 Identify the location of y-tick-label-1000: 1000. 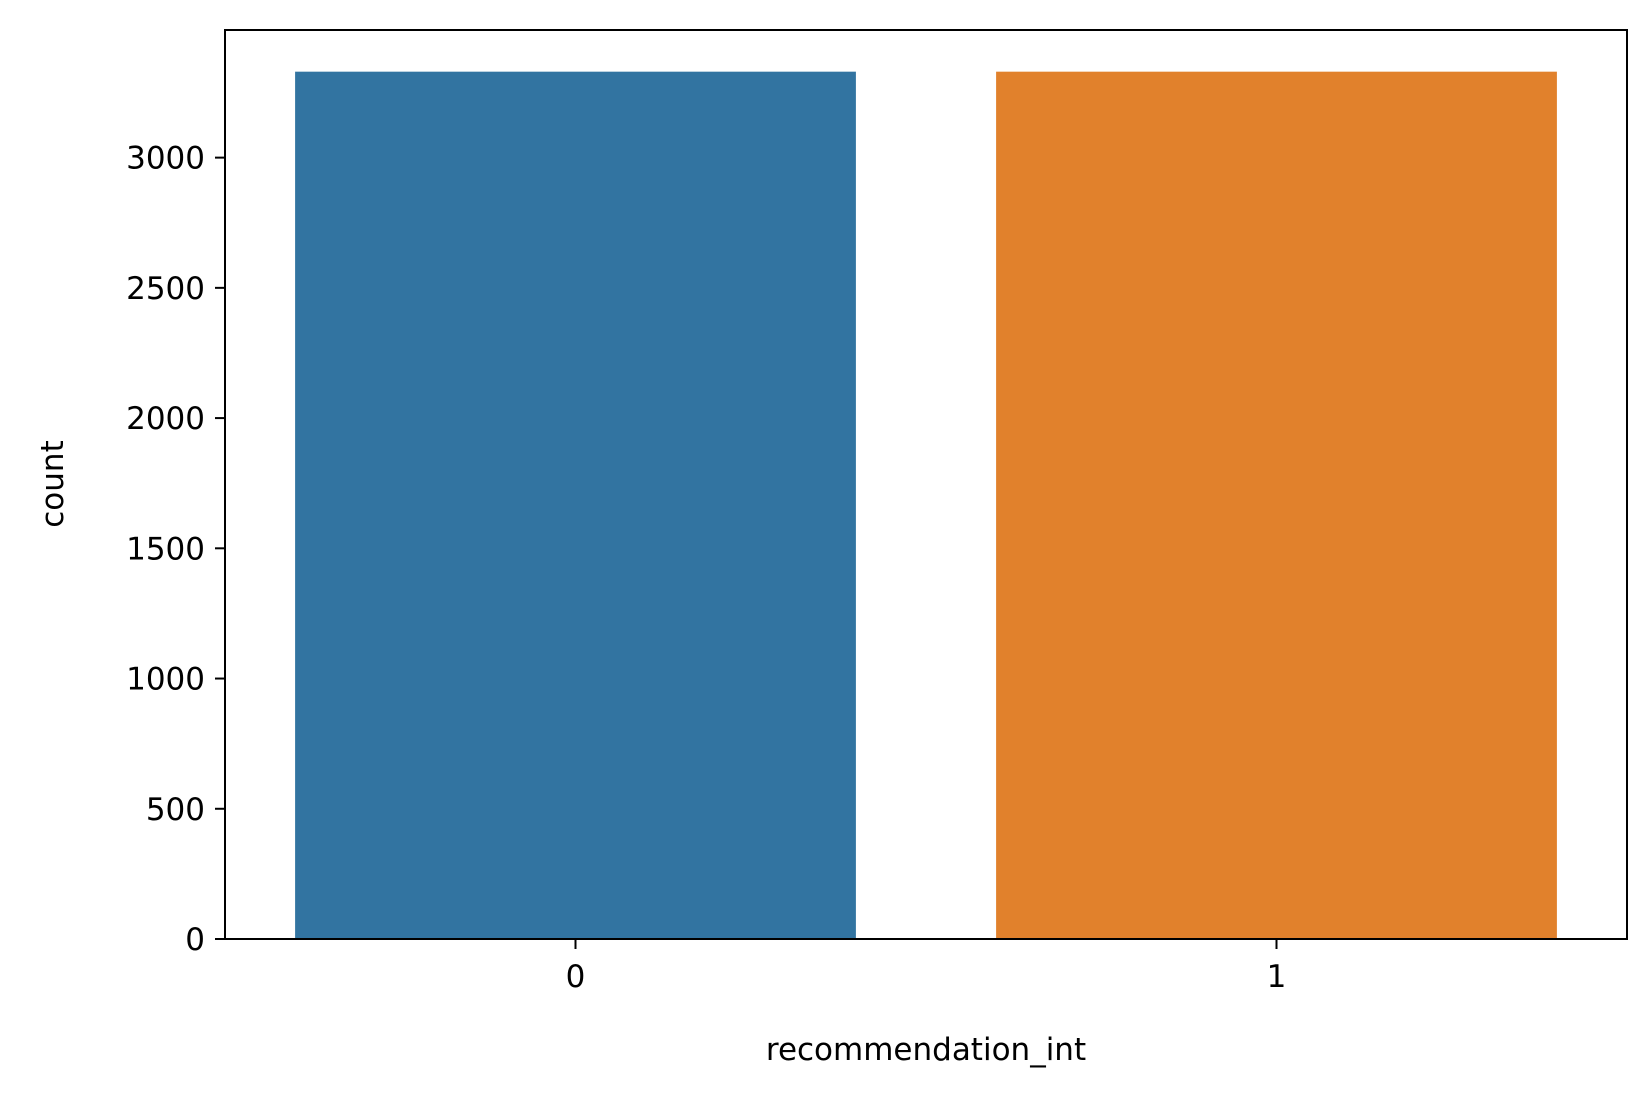
(165, 680).